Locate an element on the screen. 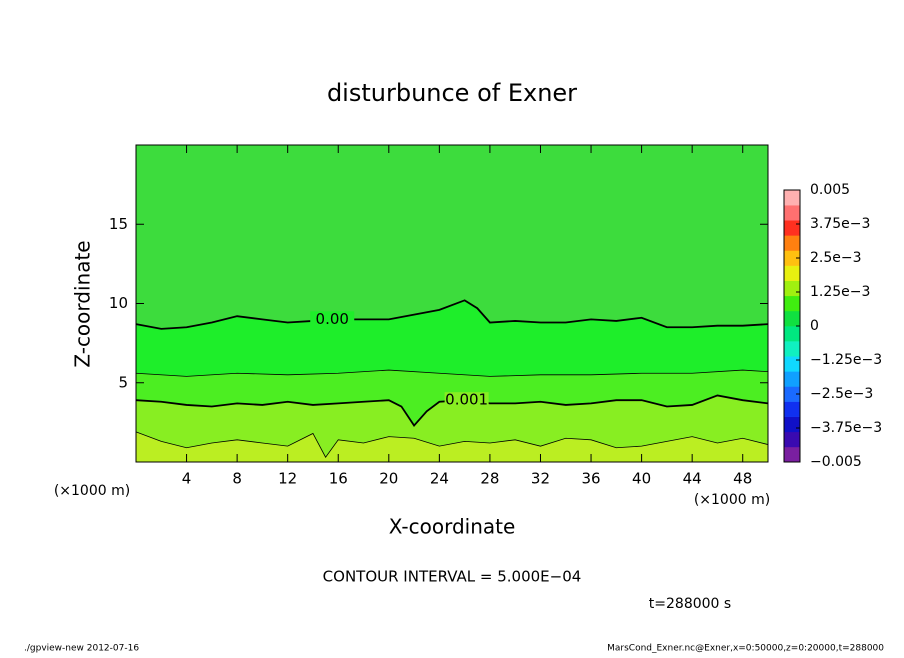 The image size is (904, 658). y-tick-label: 15 is located at coordinates (118, 224).